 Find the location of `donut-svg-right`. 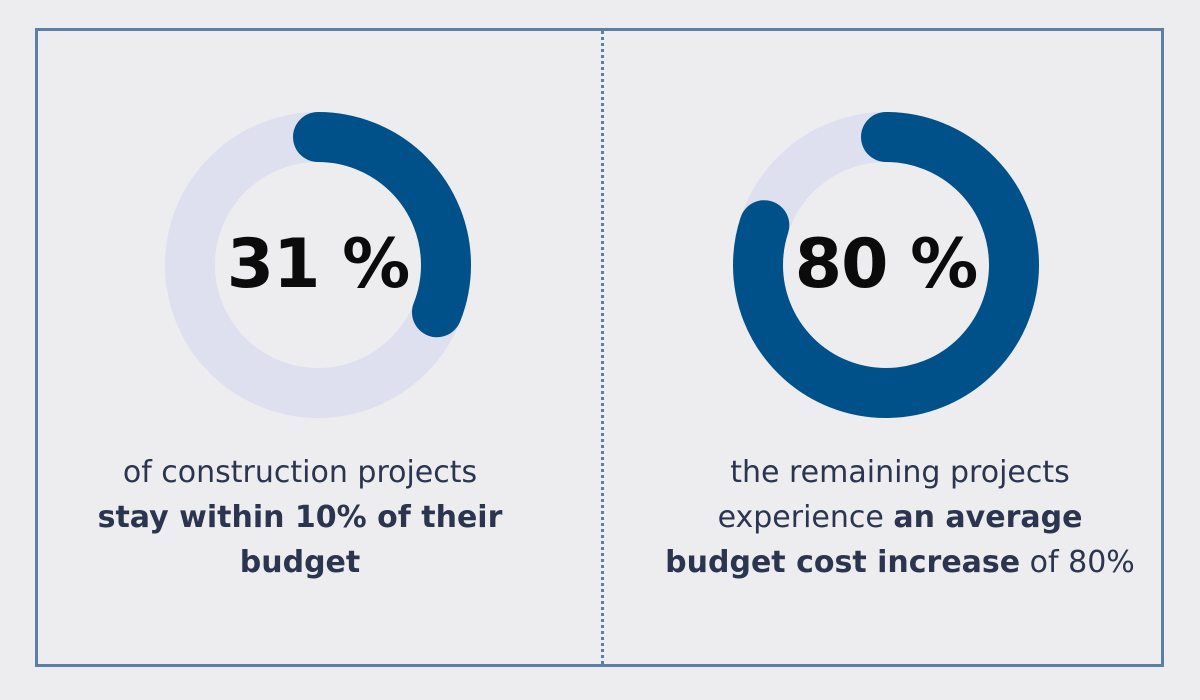

donut-svg-right is located at coordinates (886, 265).